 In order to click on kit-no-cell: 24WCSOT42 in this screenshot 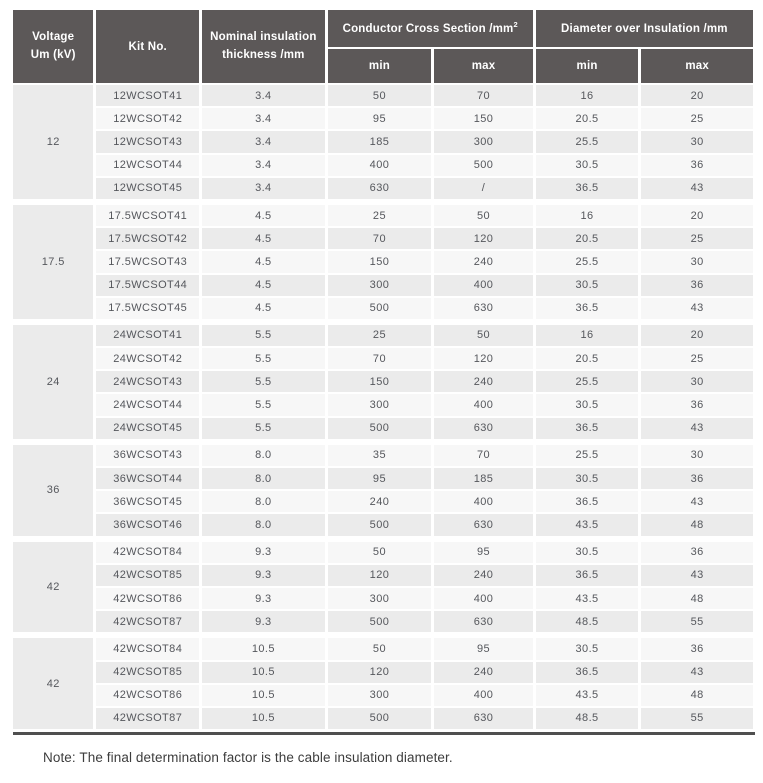, I will do `click(147, 359)`.